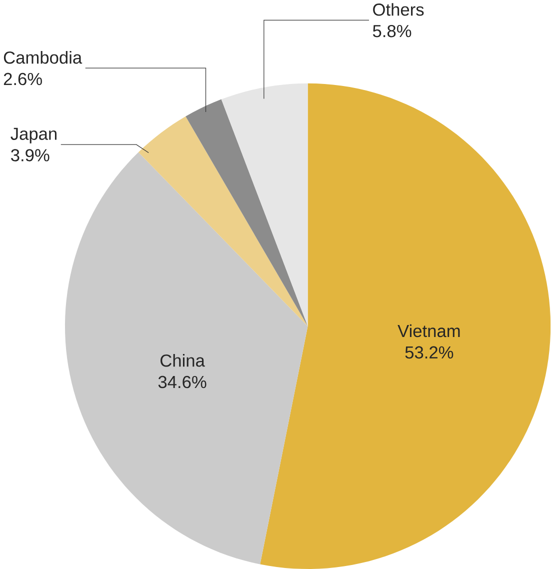 The width and height of the screenshot is (551, 569). Describe the element at coordinates (392, 31) in the screenshot. I see `data-label: 5.8%` at that location.